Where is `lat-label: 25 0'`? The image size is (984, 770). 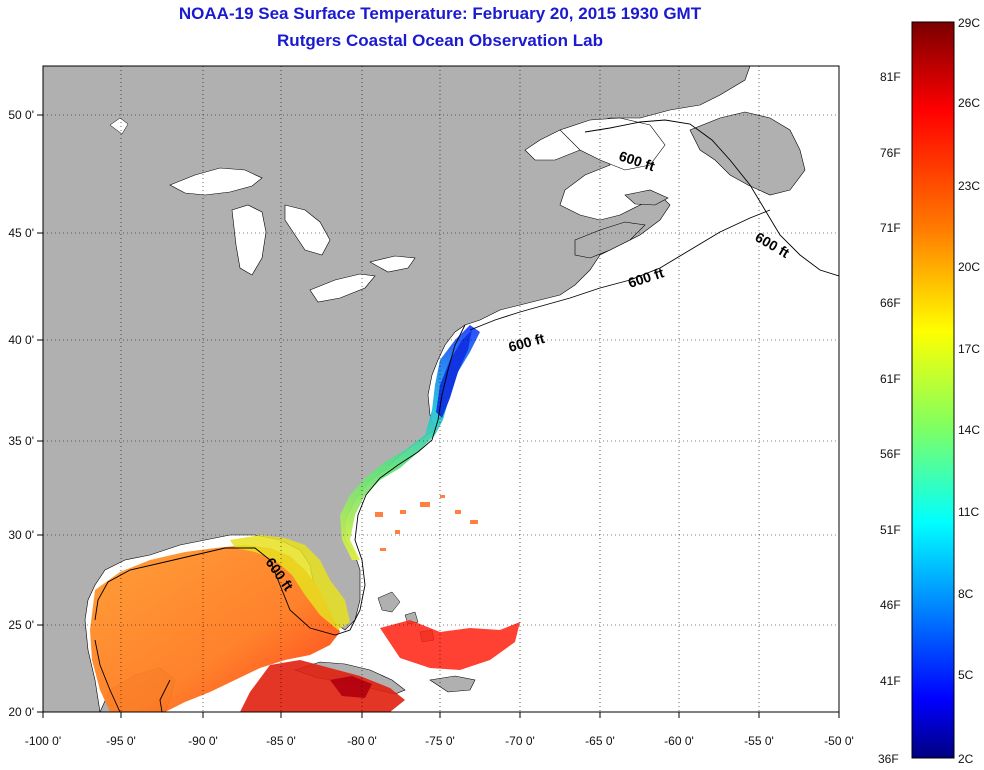 lat-label: 25 0' is located at coordinates (21, 625).